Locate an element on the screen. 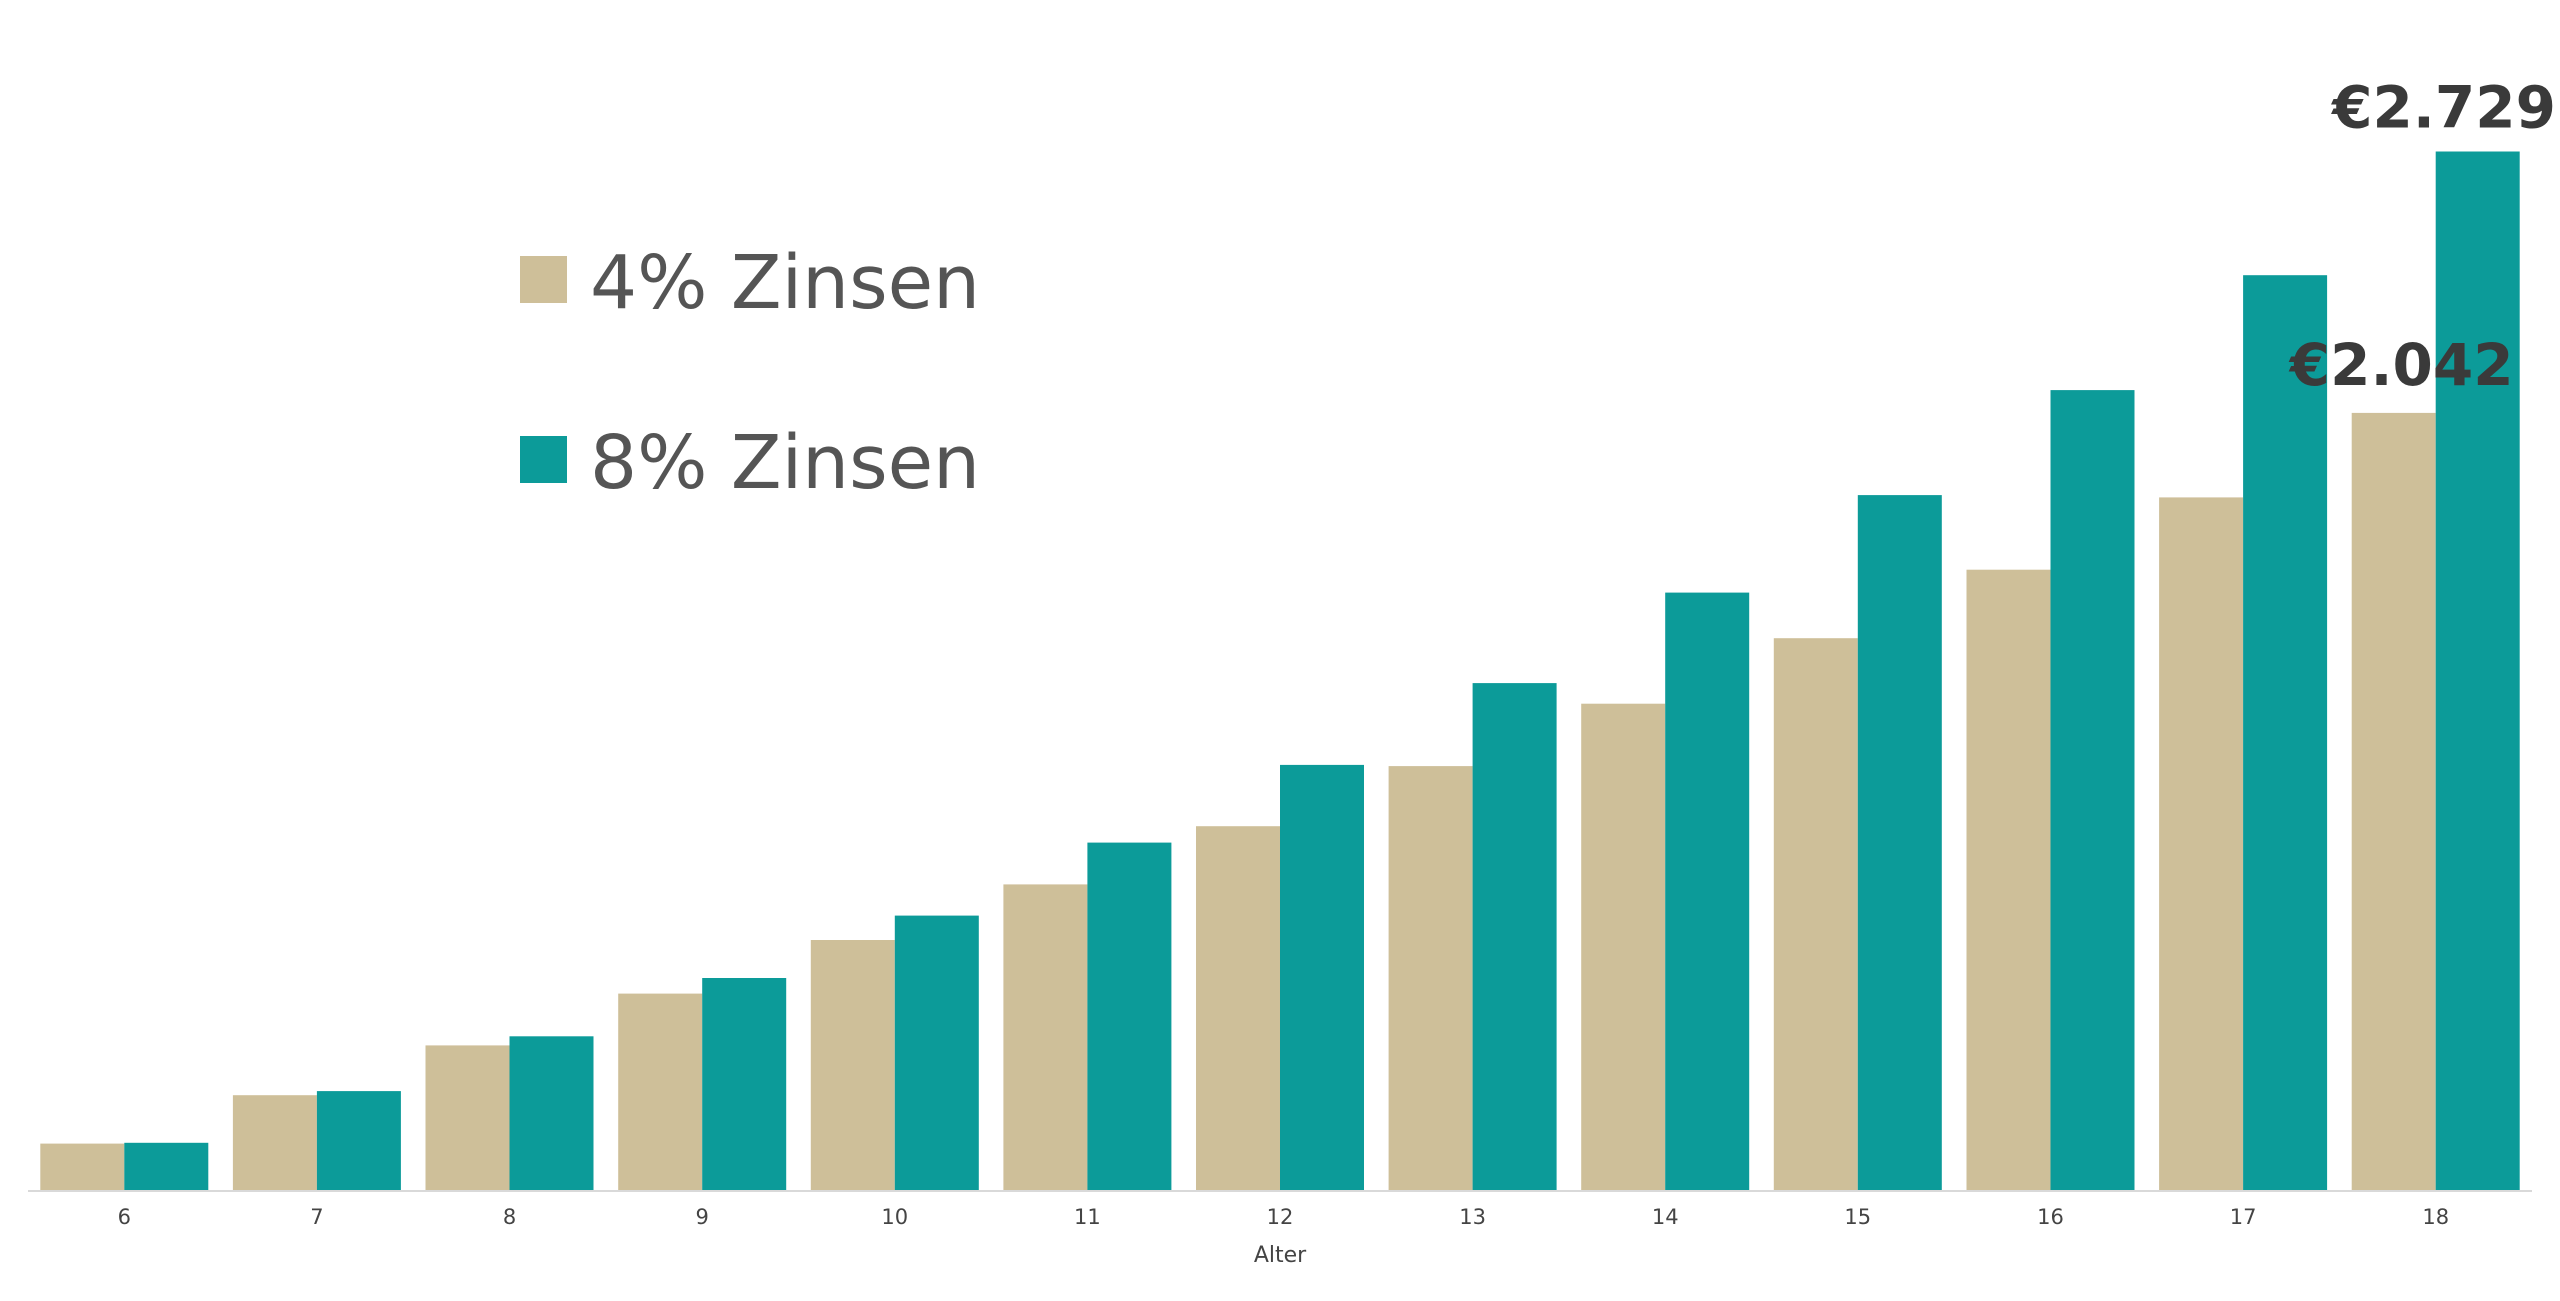 The width and height of the screenshot is (2560, 1301). x-tick-label-6: 6 is located at coordinates (124, 1217).